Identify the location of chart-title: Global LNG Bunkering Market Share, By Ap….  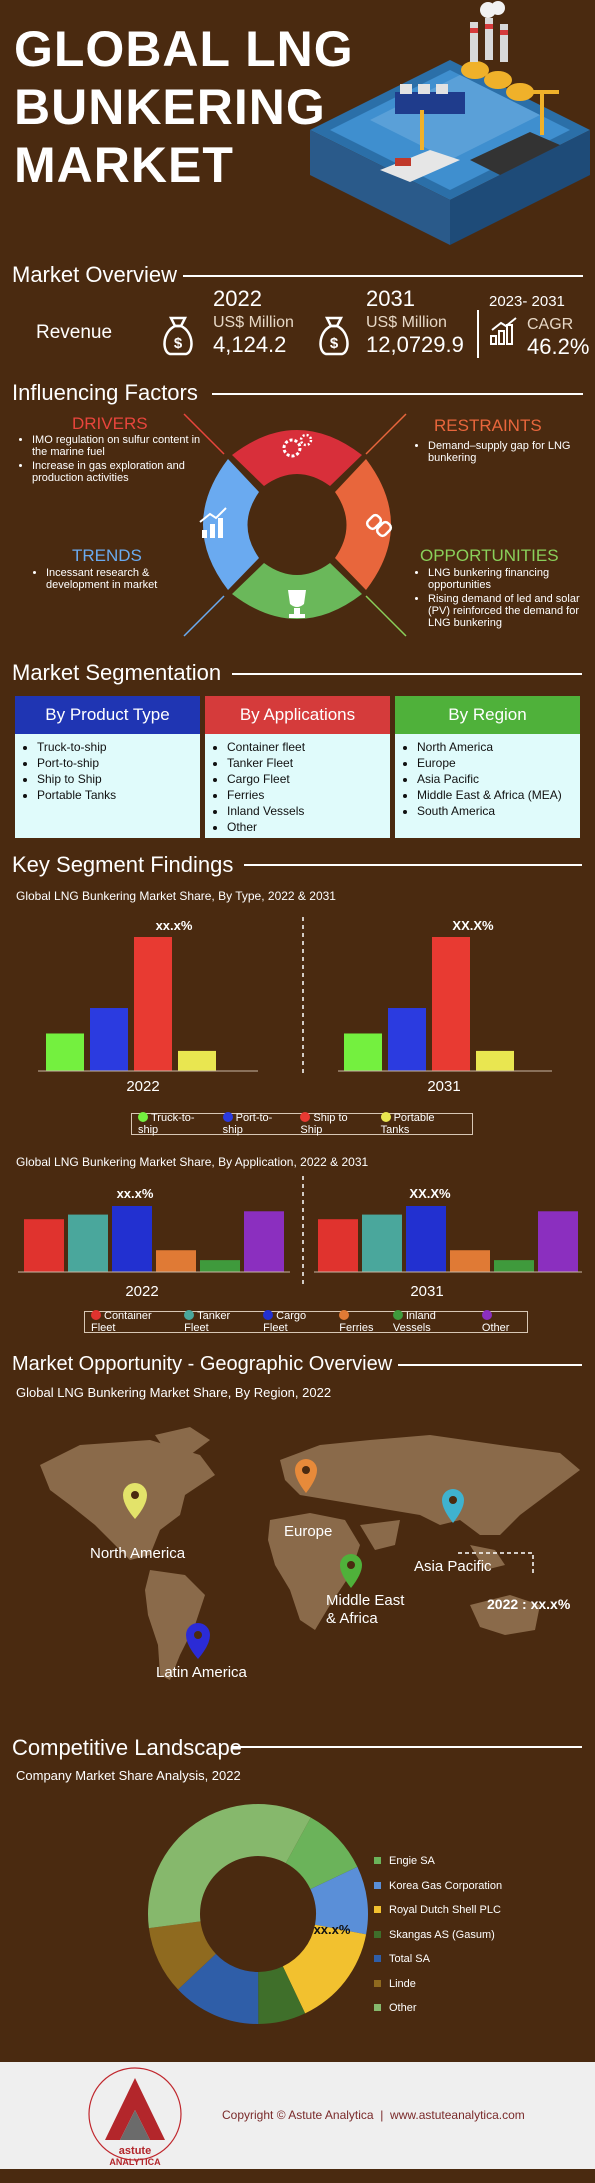
(192, 1162).